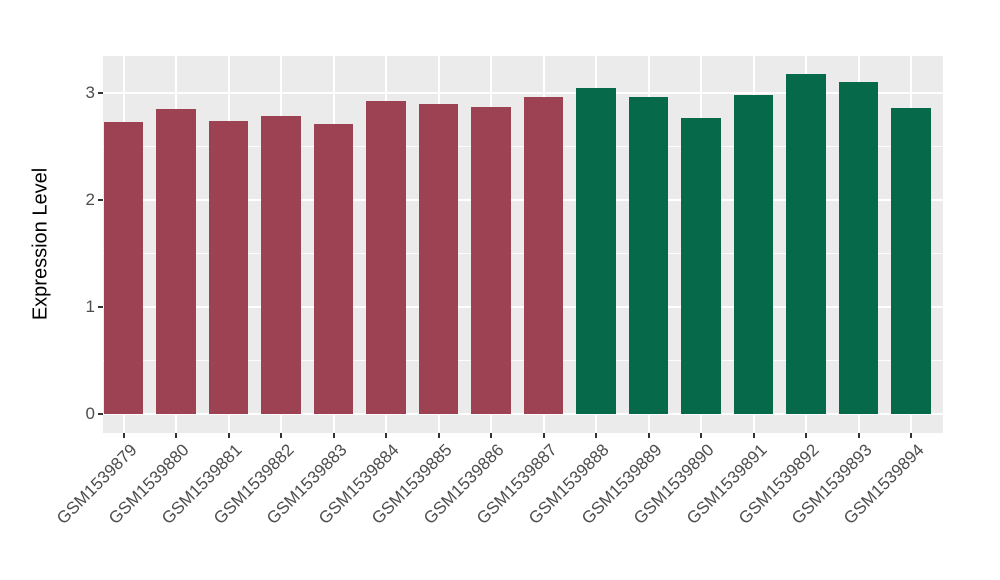  Describe the element at coordinates (438, 259) in the screenshot. I see `bar-GSM1539885` at that location.